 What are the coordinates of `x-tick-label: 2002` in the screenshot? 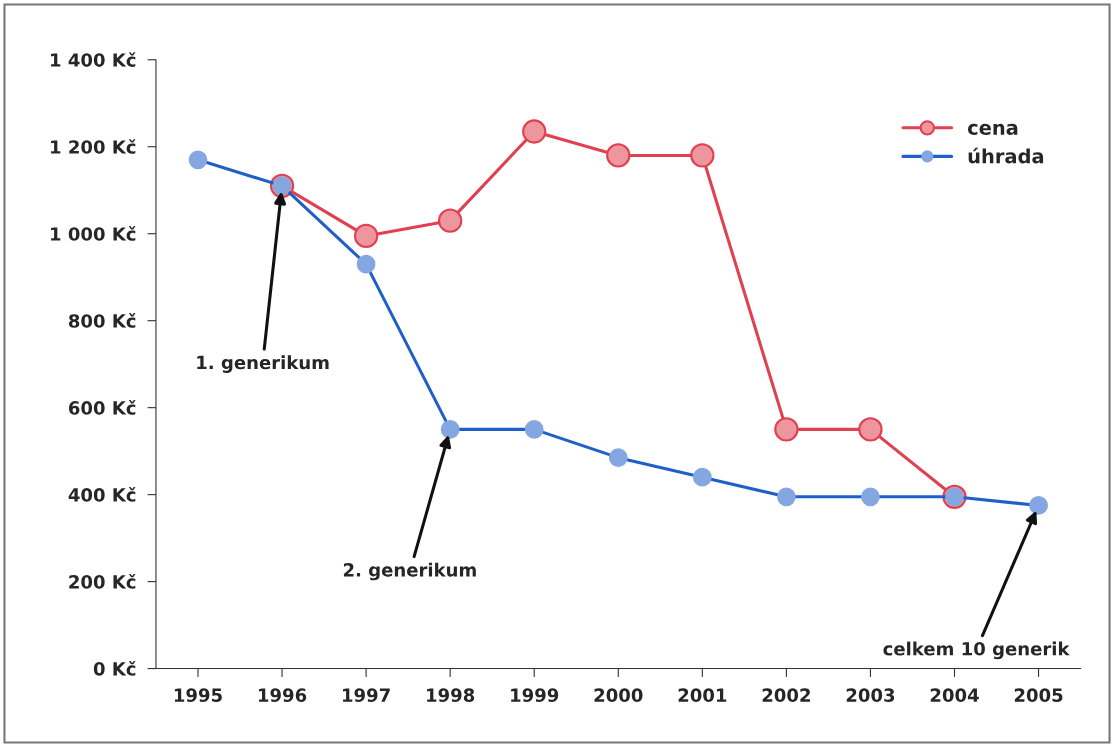 It's located at (786, 695).